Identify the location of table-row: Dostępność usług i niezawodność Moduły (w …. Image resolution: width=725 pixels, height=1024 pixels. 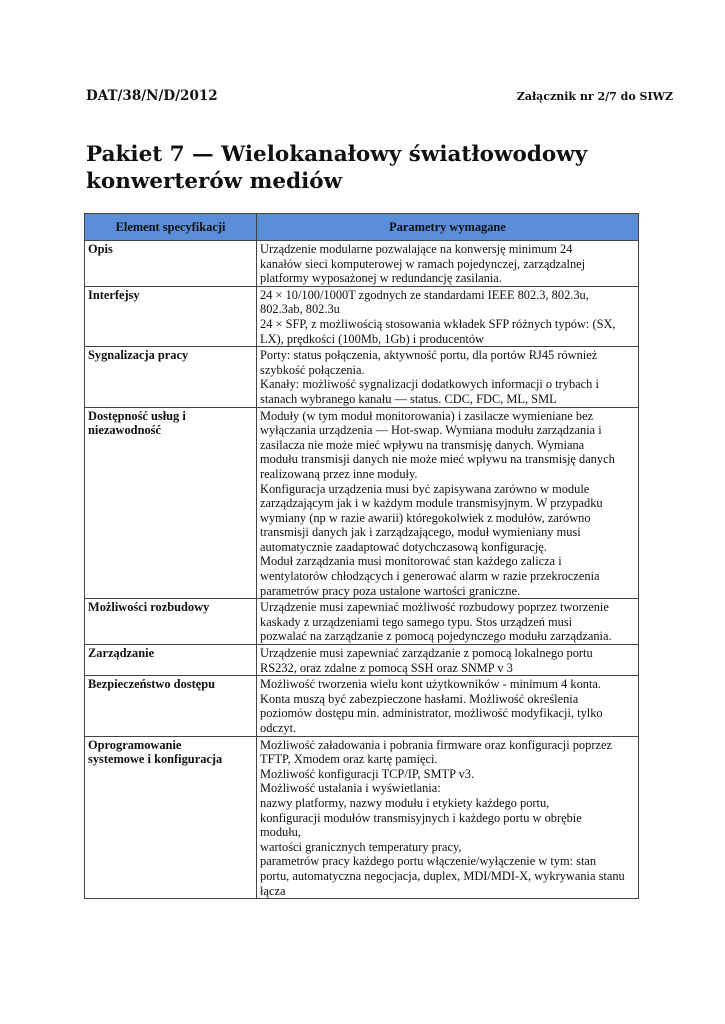
(361, 503).